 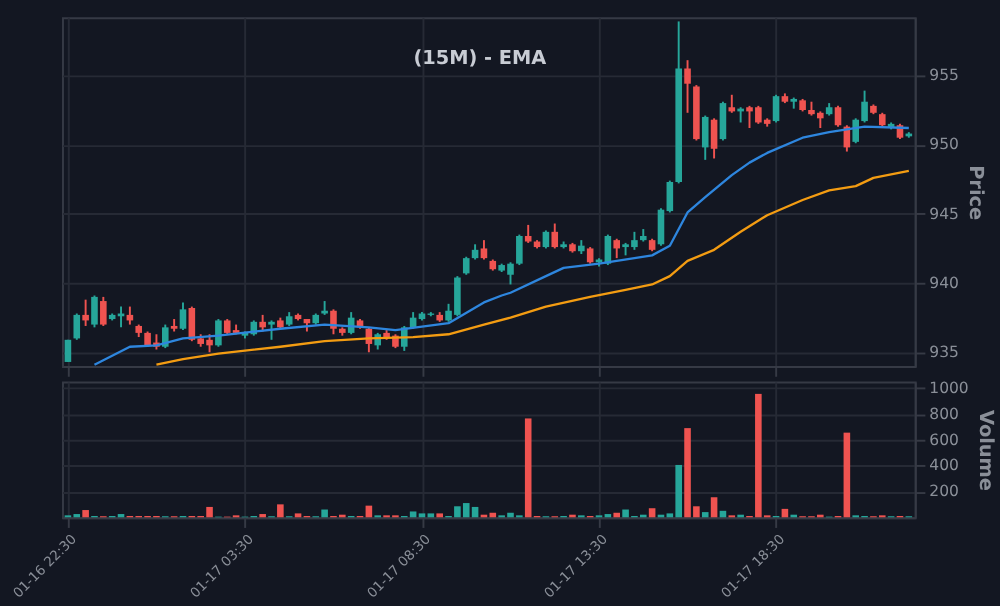 I want to click on y-tick-label: 1000, so click(x=949, y=387).